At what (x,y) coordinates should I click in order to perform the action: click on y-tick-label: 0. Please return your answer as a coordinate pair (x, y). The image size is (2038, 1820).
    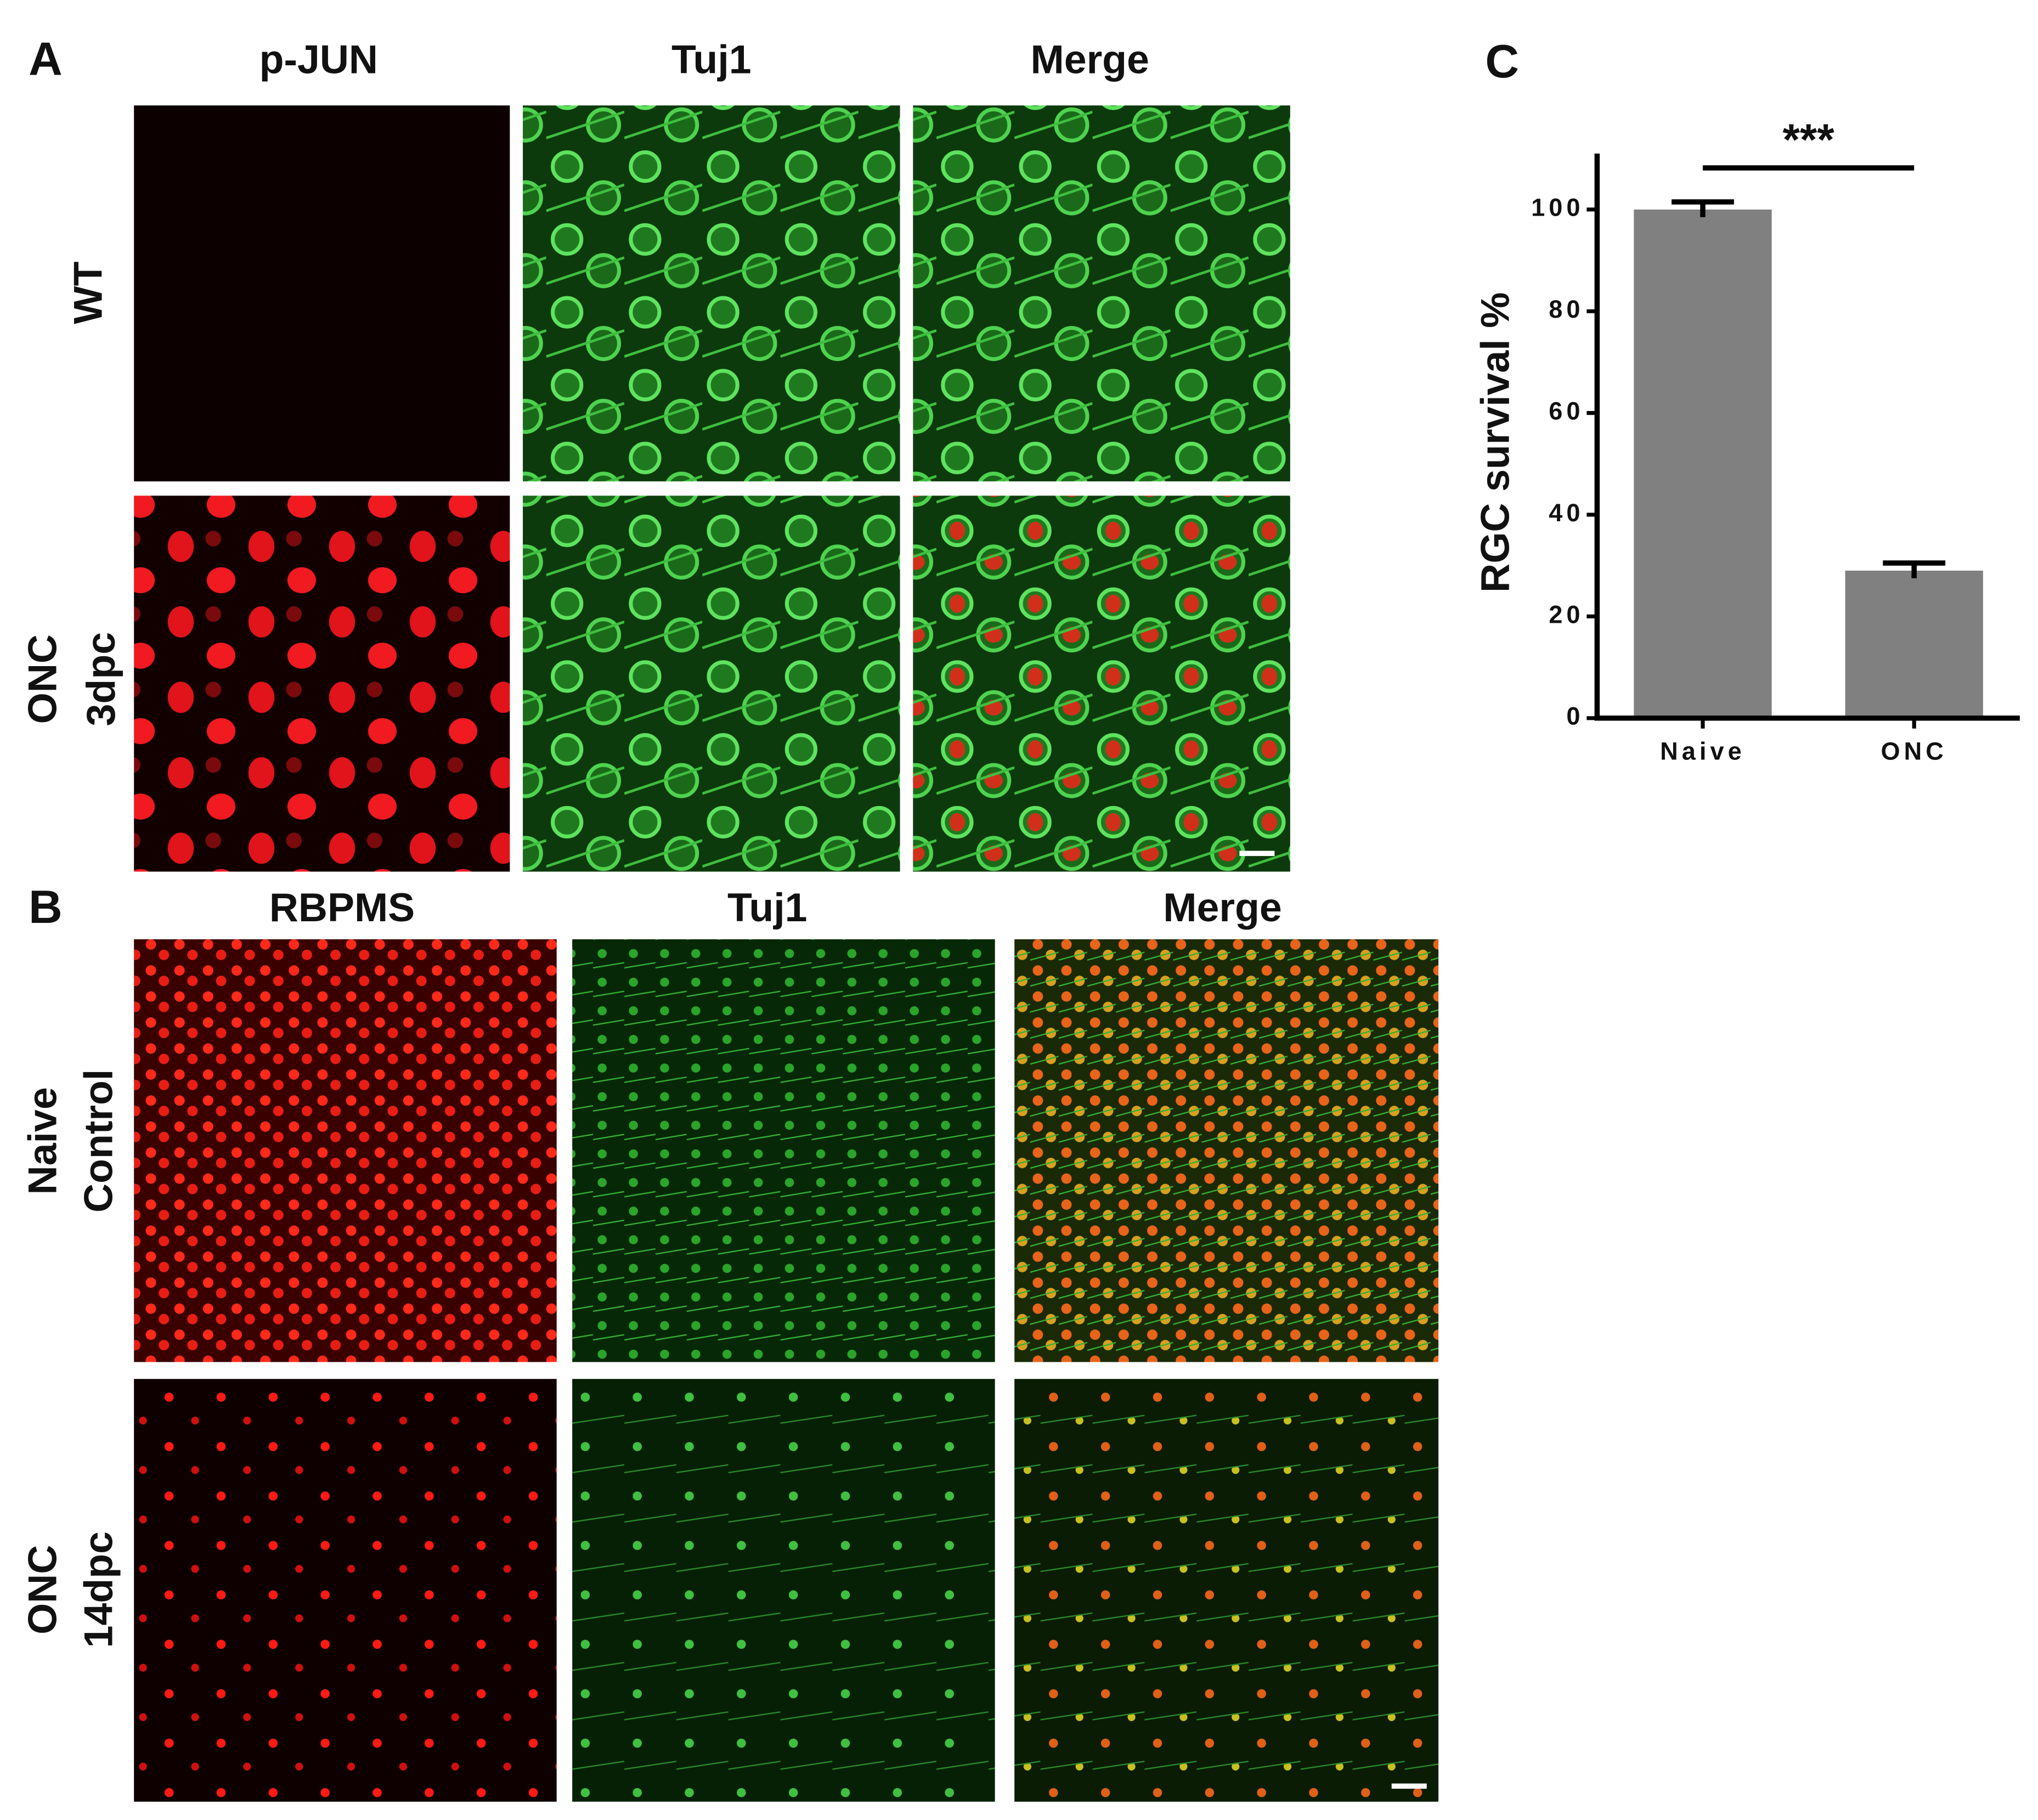
    Looking at the image, I should click on (1575, 716).